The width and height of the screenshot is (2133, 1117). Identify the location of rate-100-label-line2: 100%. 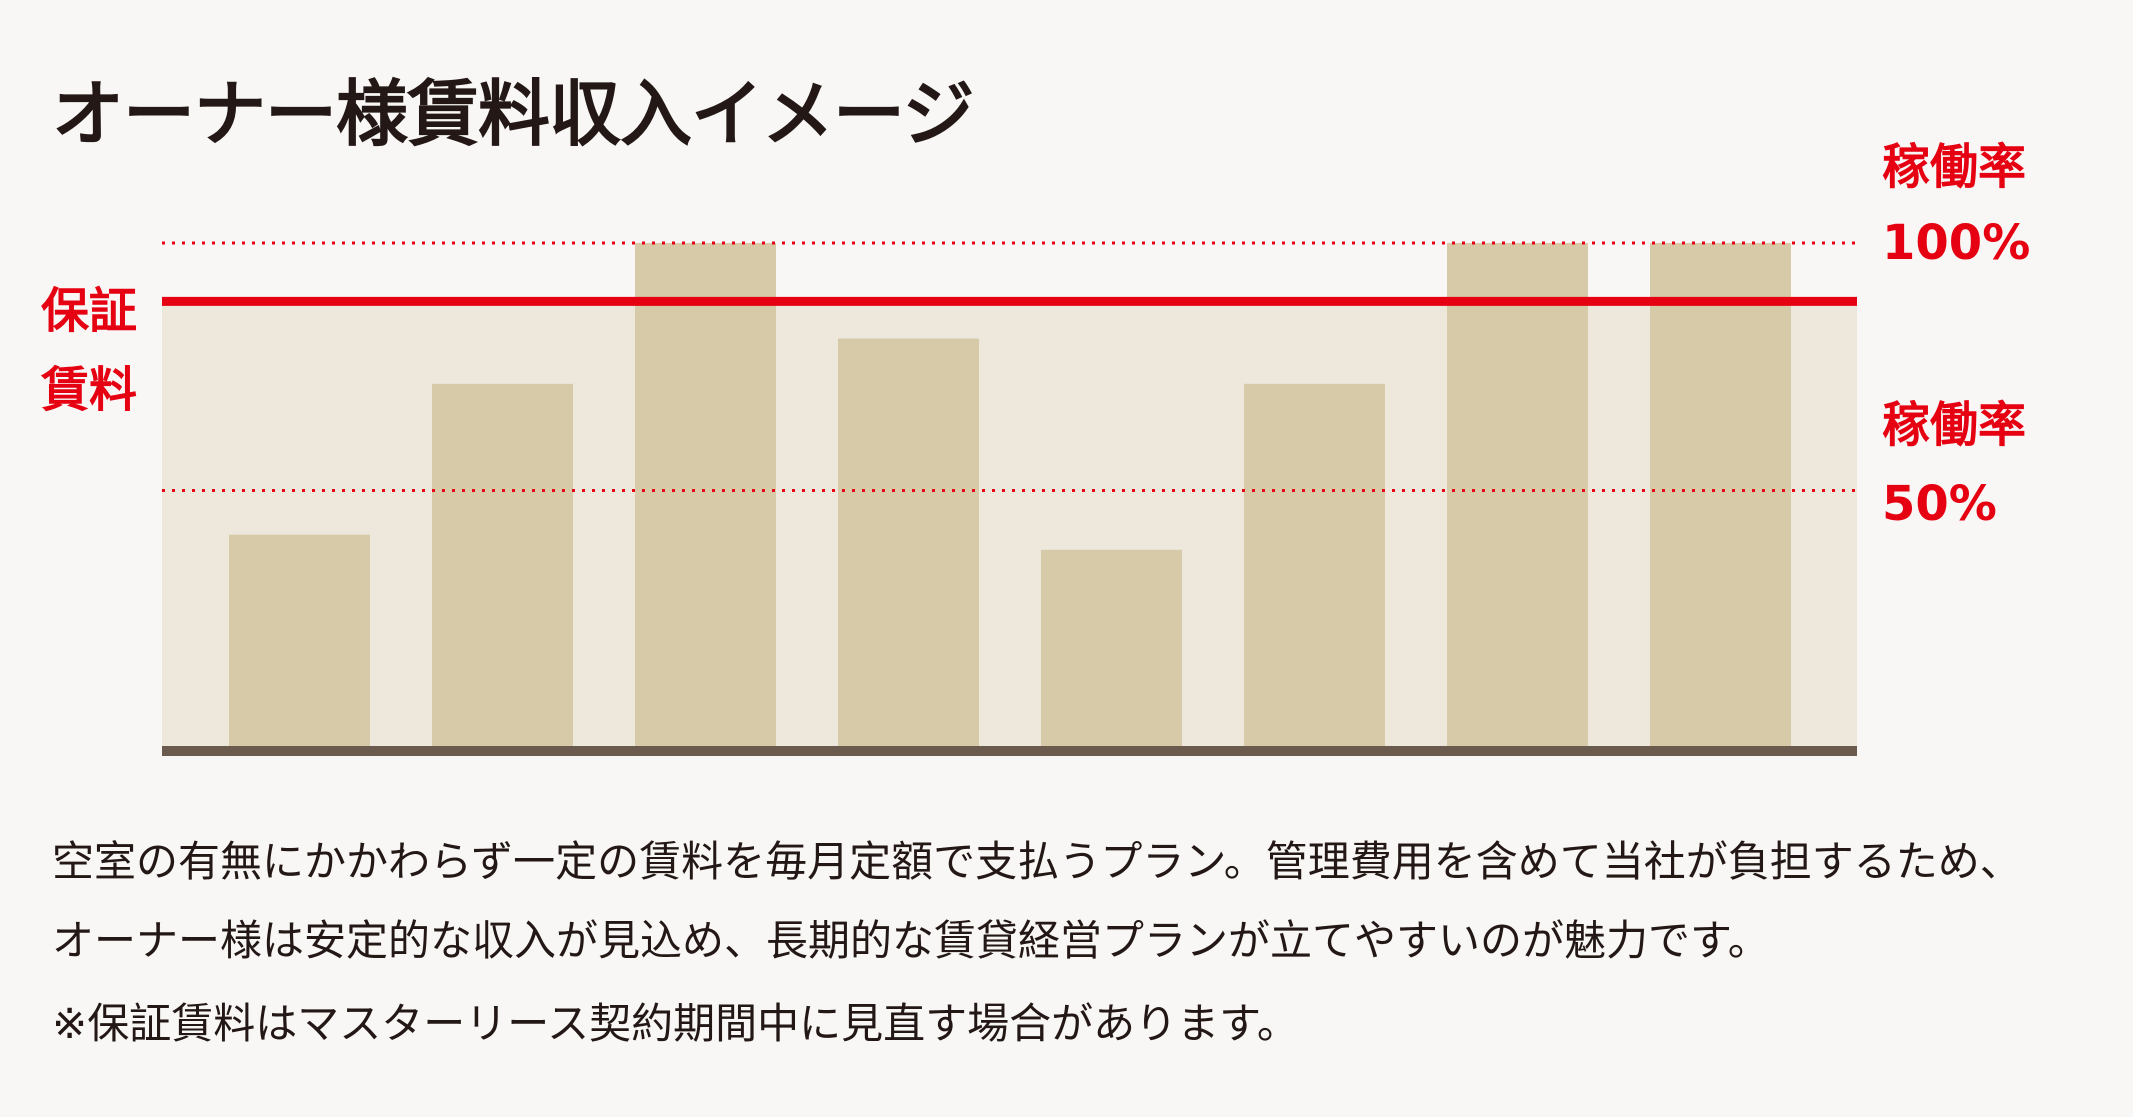
(1956, 243).